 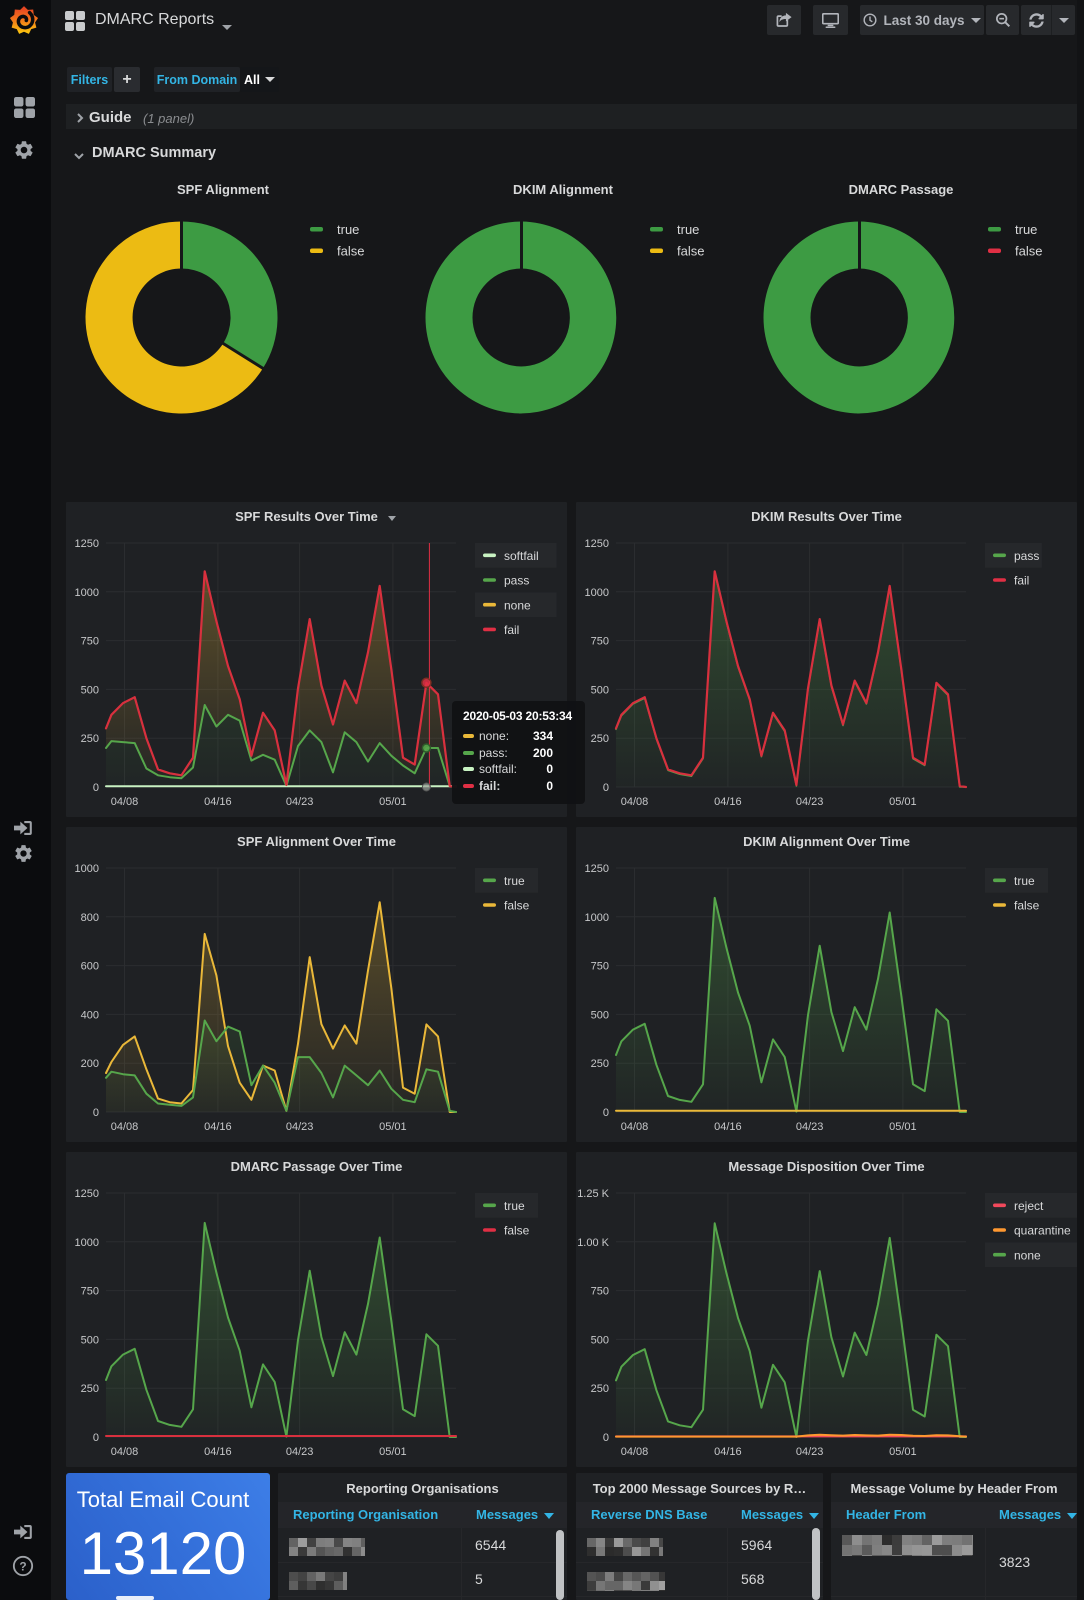 What do you see at coordinates (90, 1015) in the screenshot?
I see `svg-text: 400` at bounding box center [90, 1015].